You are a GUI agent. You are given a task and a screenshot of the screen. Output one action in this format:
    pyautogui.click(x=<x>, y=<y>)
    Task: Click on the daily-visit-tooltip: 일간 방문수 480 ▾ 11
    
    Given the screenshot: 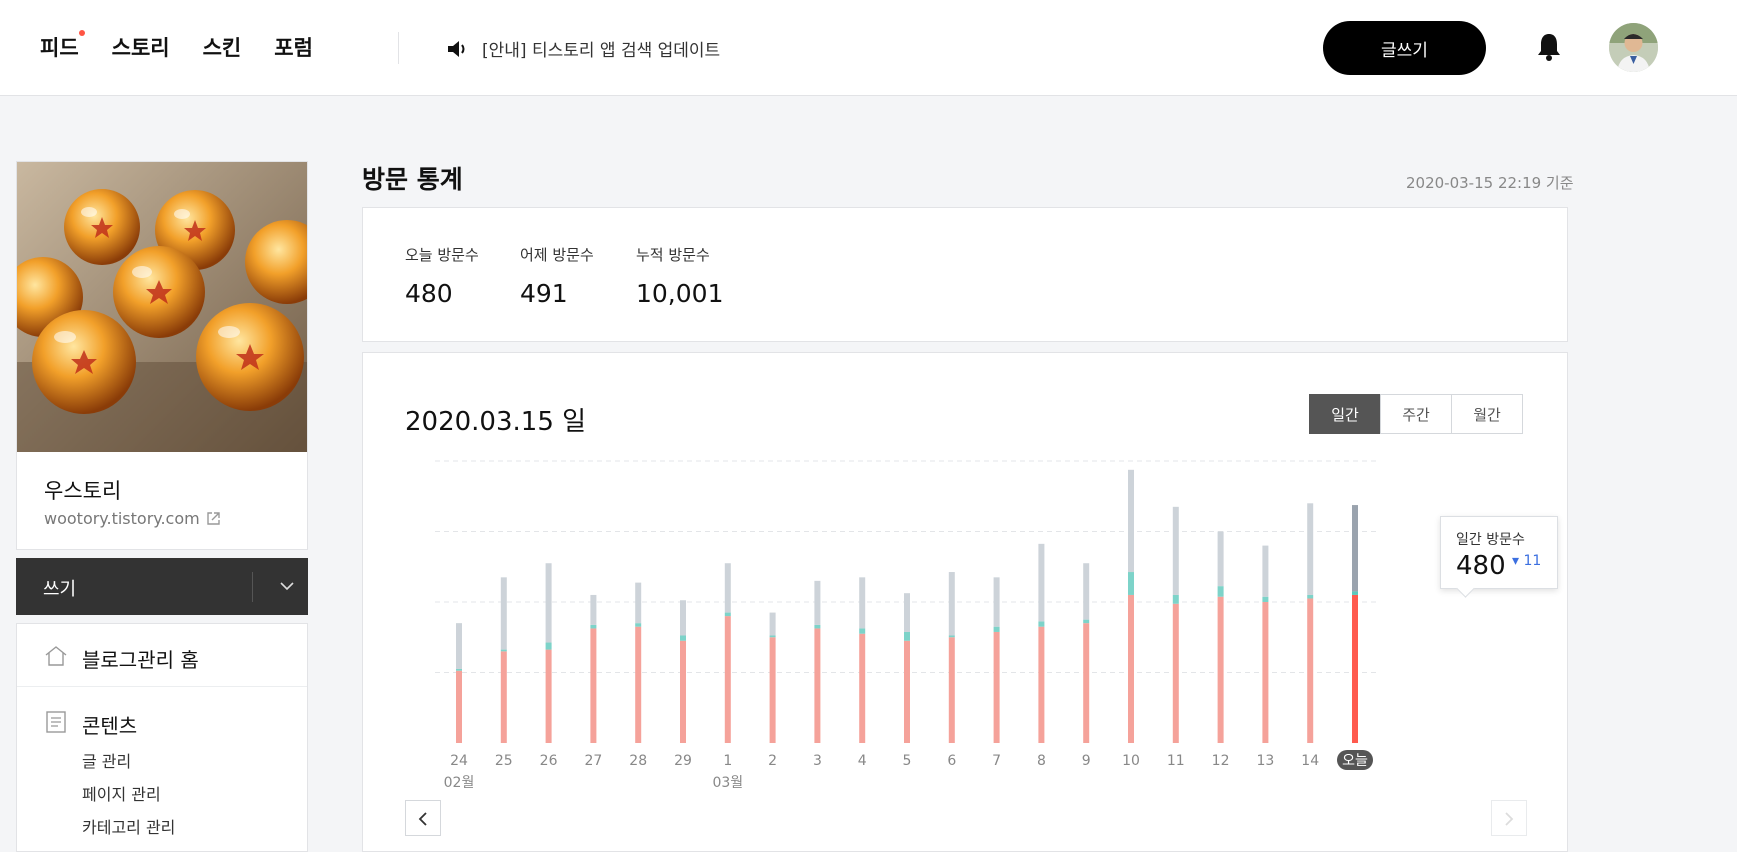 What is the action you would take?
    pyautogui.click(x=1499, y=552)
    